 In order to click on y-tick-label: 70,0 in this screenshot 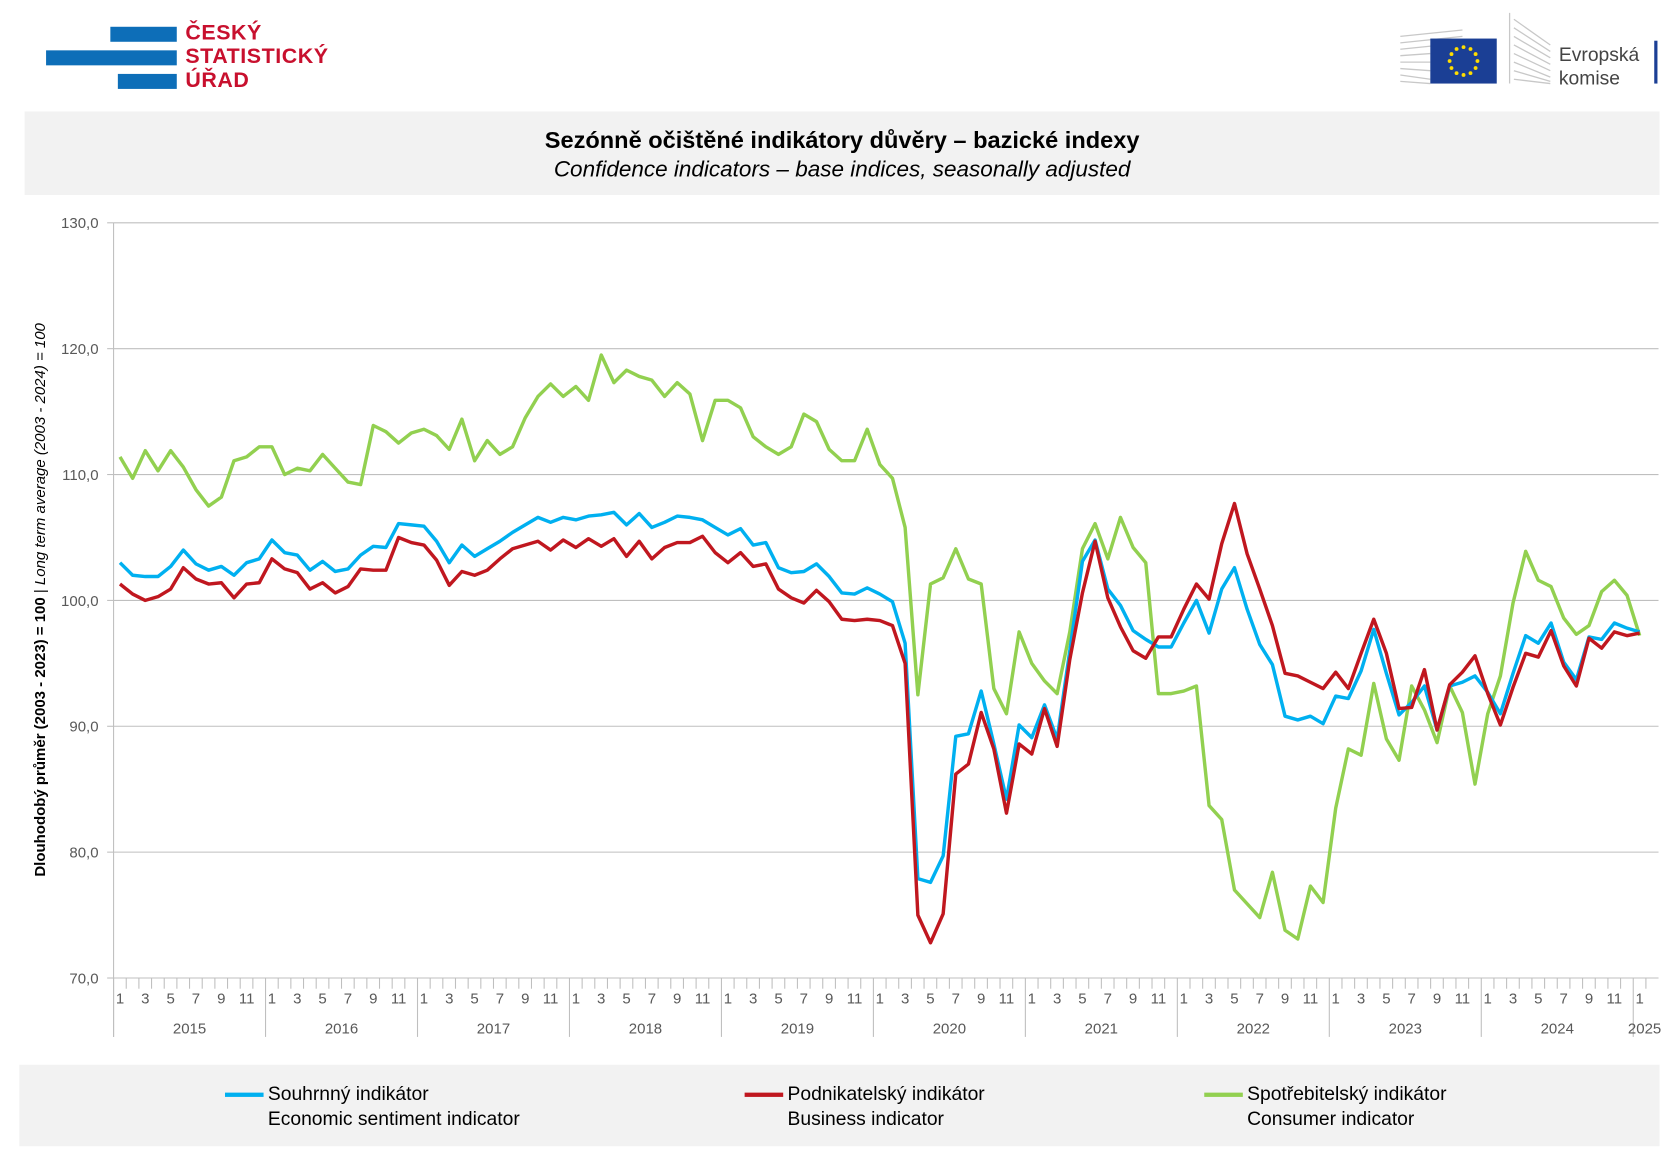, I will do `click(83, 978)`.